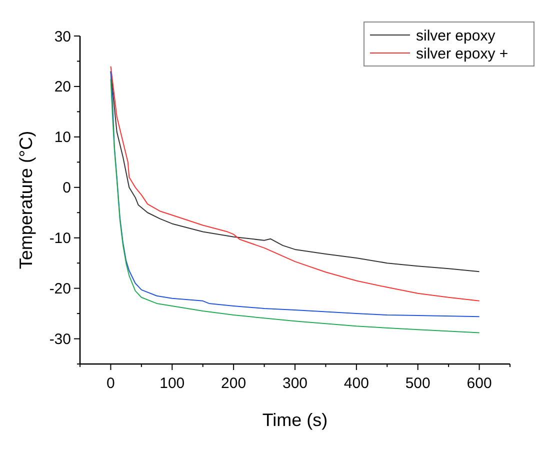 The width and height of the screenshot is (549, 459). I want to click on x-tick-label: 200, so click(233, 383).